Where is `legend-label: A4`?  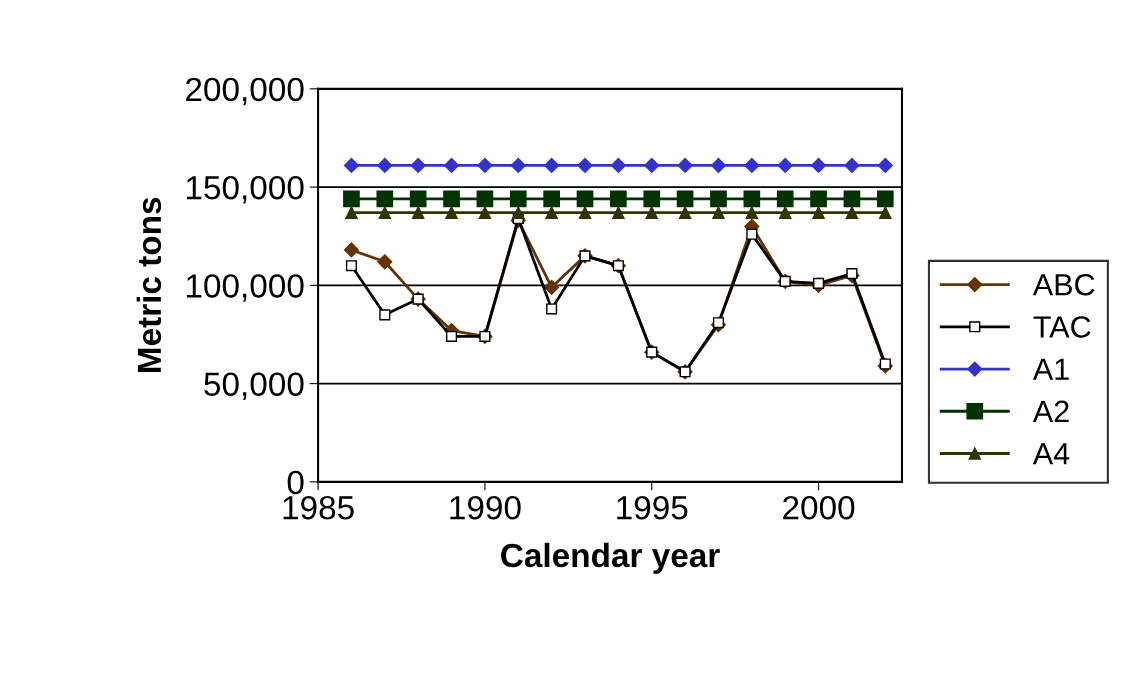 legend-label: A4 is located at coordinates (1051, 454).